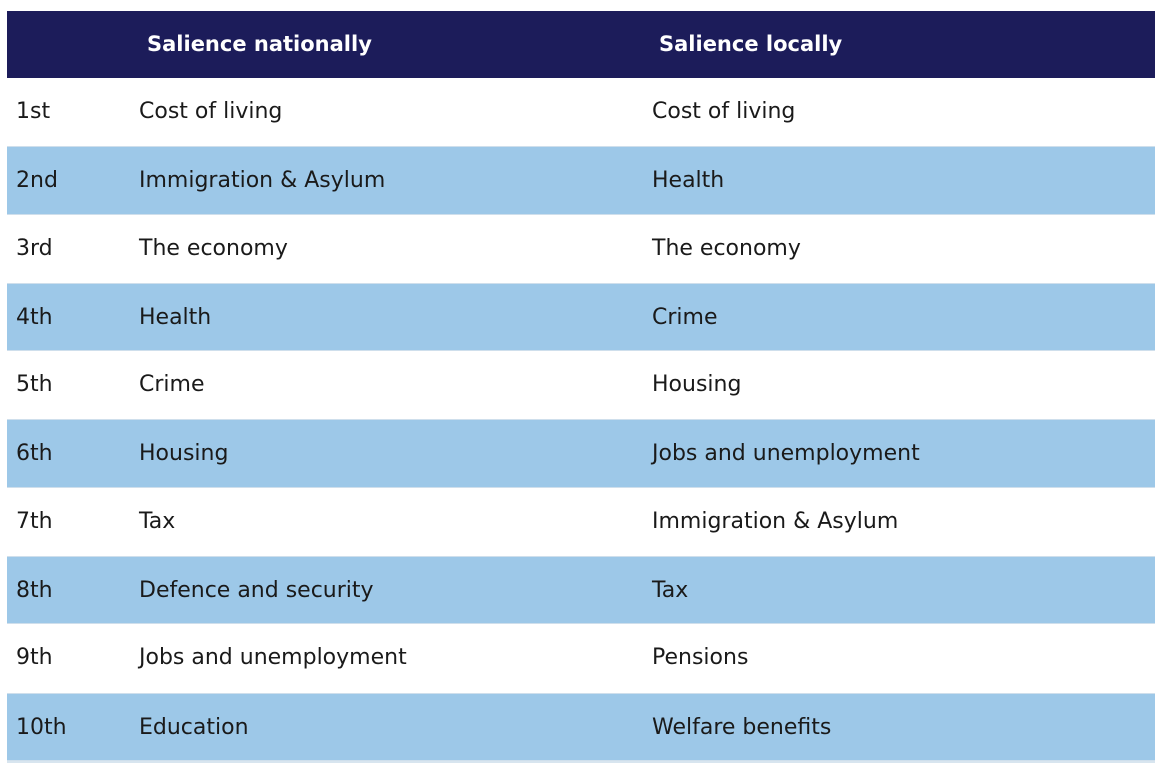 This screenshot has height=780, width=1162. I want to click on header-salience-locally: Salience locally, so click(751, 44).